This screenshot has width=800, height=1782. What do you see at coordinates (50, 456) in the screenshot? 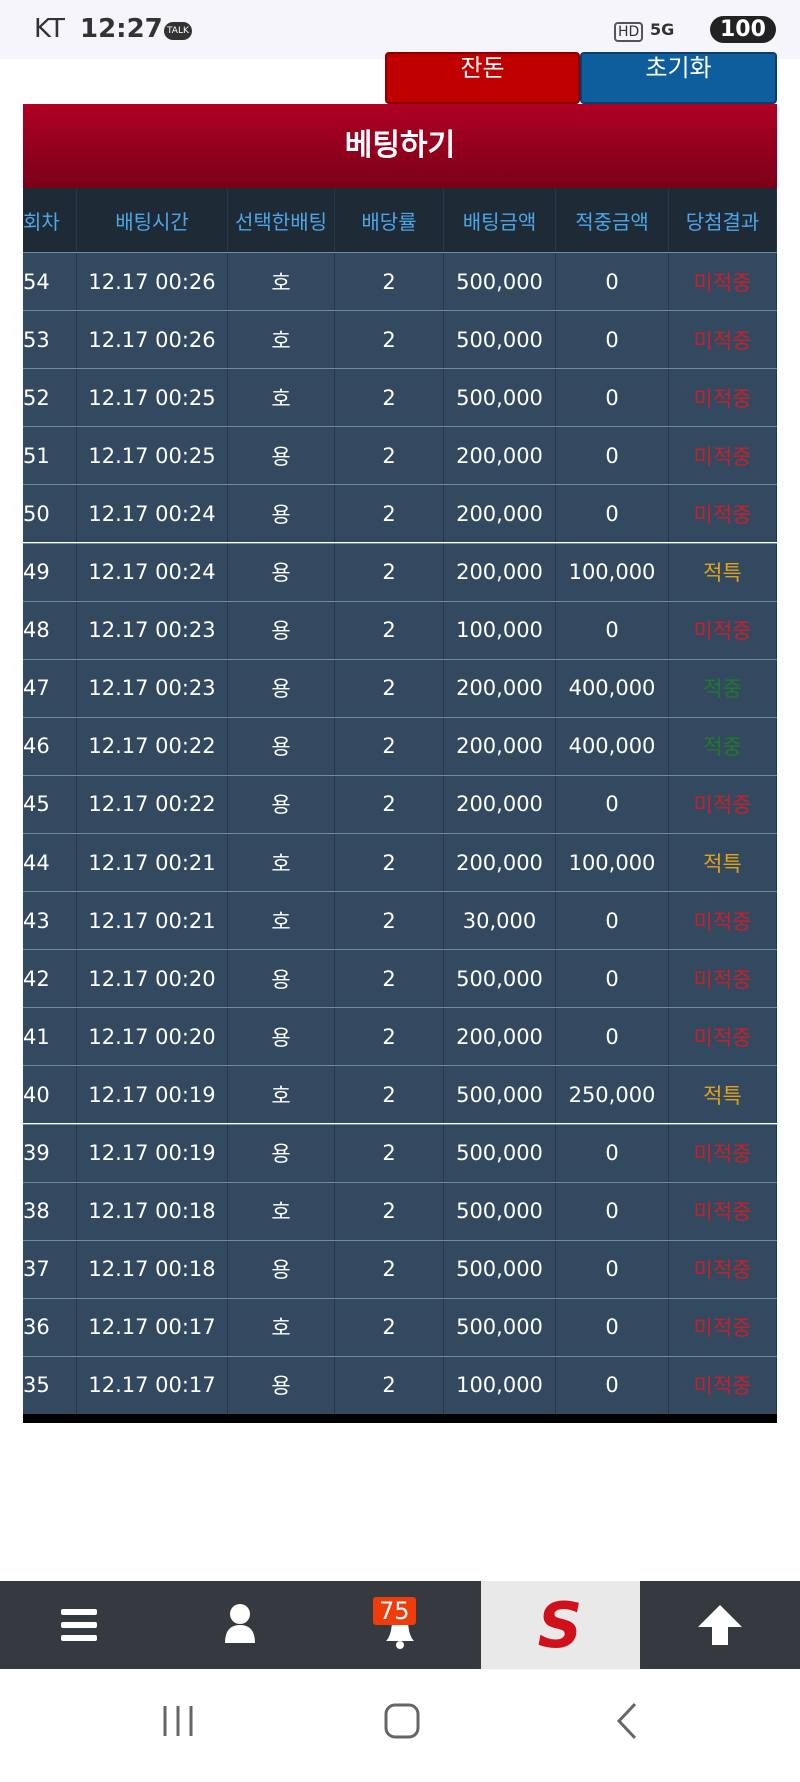
I see `table-cell: 51` at bounding box center [50, 456].